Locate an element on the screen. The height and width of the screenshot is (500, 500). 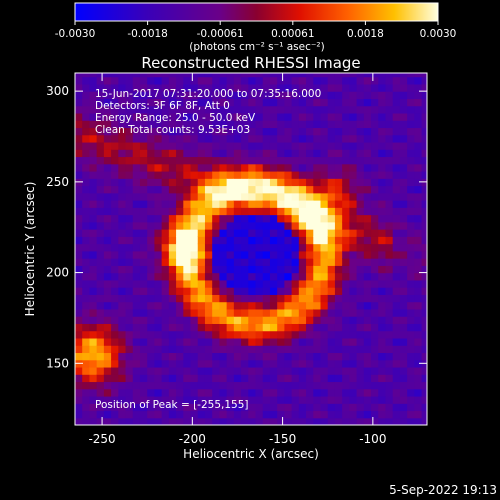
x-tick-label: -100 is located at coordinates (372, 439).